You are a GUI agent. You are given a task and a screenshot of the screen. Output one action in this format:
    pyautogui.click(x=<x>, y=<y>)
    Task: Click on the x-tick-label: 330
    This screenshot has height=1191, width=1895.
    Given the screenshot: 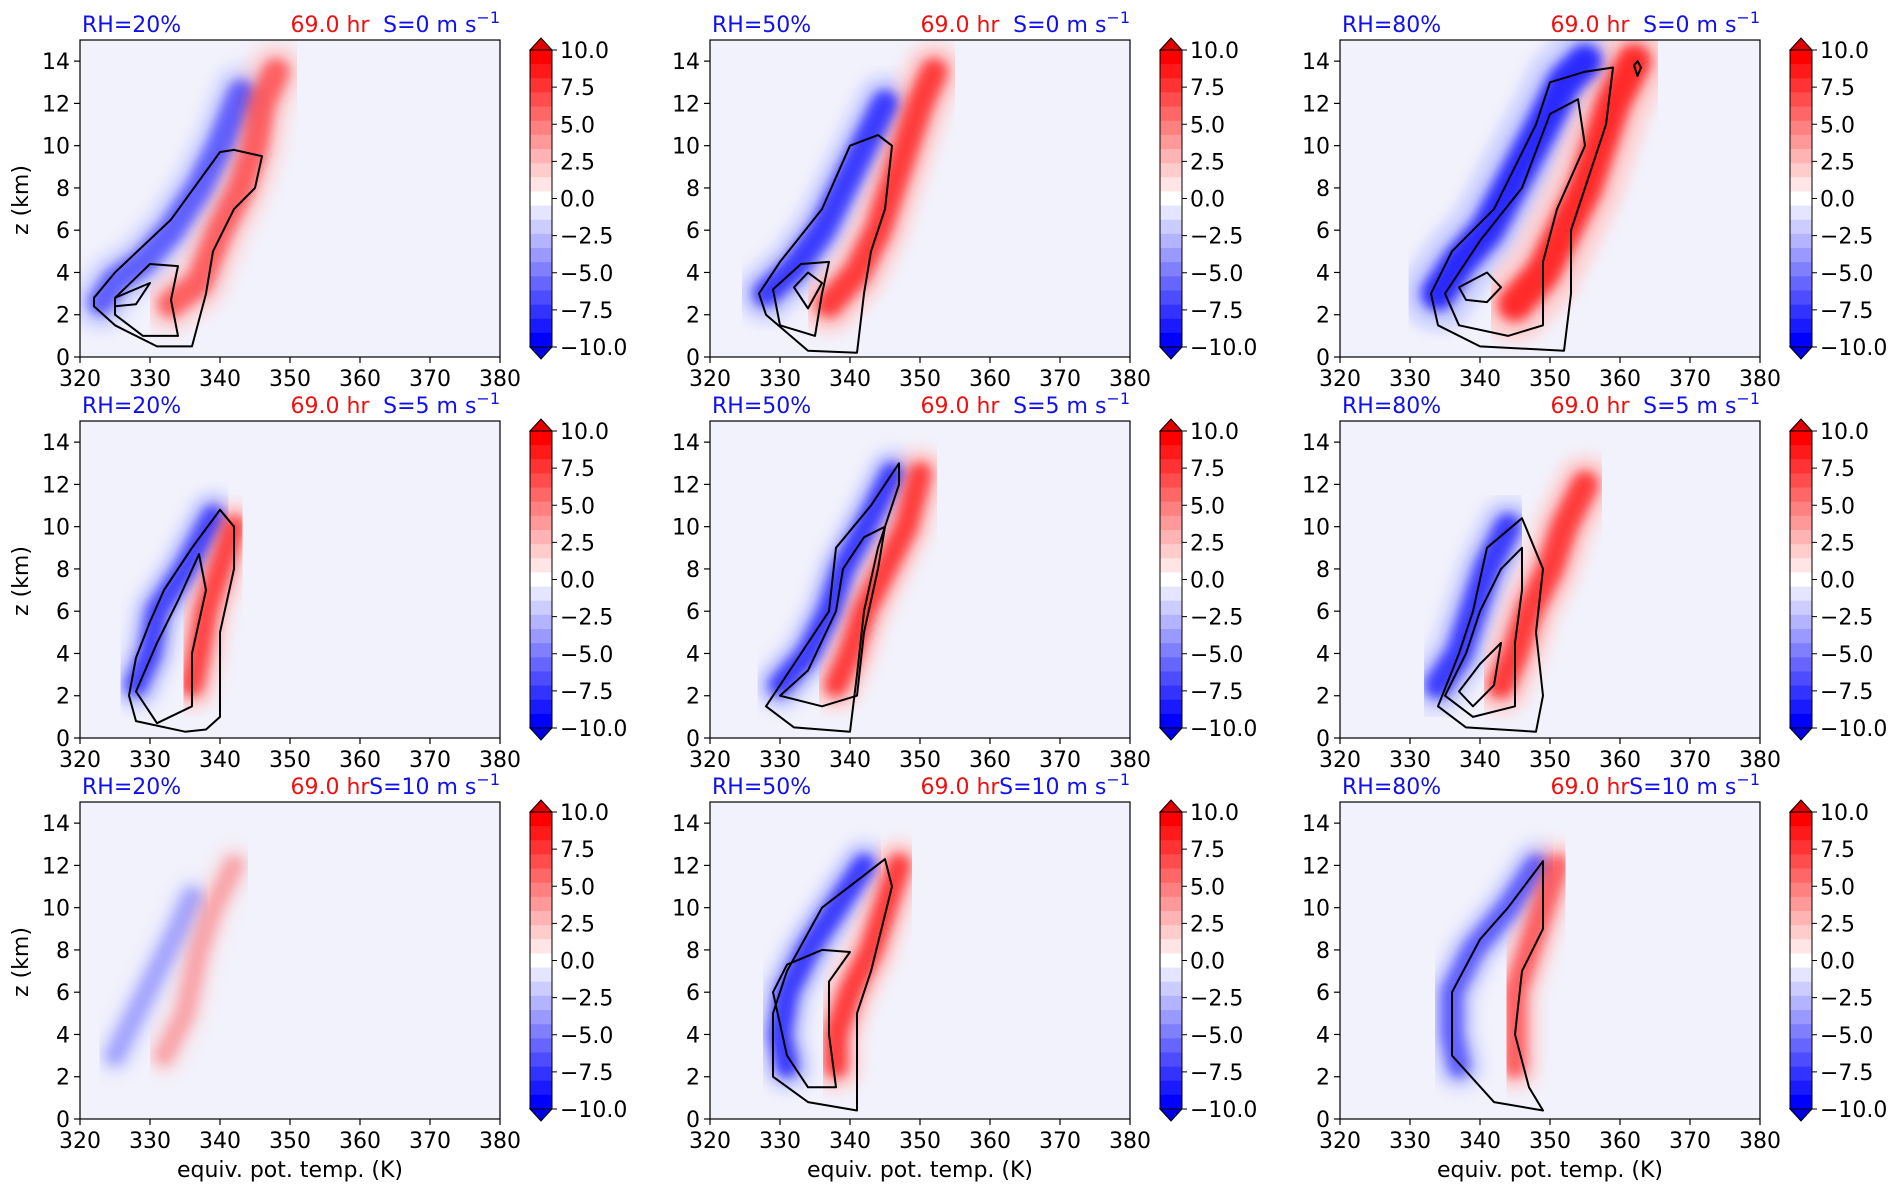 What is the action you would take?
    pyautogui.click(x=780, y=760)
    